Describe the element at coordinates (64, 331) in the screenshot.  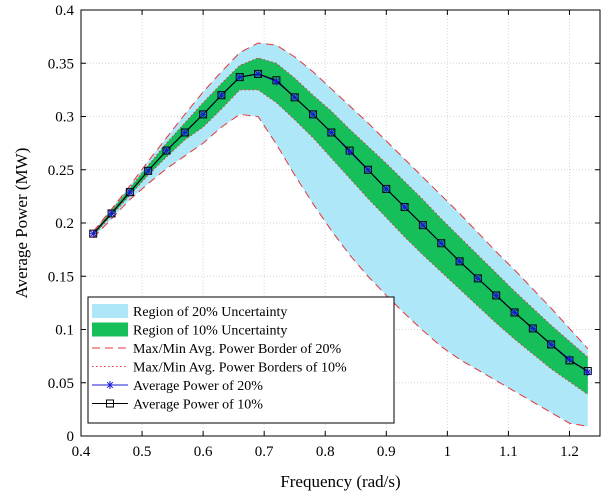
I see `y-tick-label: 0.1` at that location.